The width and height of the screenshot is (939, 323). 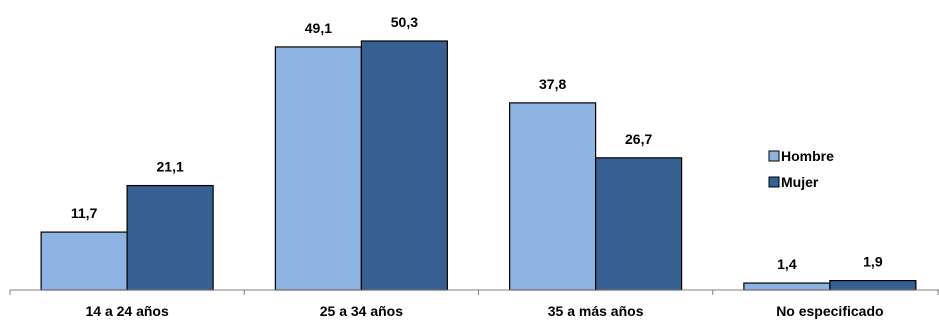 I want to click on data-label-mujer-3: 1,9, so click(x=873, y=262).